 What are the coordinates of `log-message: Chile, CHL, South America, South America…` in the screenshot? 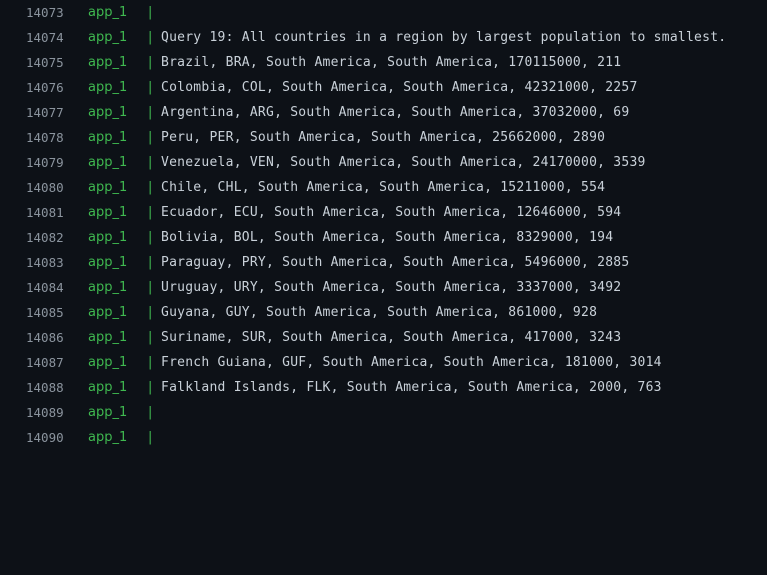 It's located at (383, 187).